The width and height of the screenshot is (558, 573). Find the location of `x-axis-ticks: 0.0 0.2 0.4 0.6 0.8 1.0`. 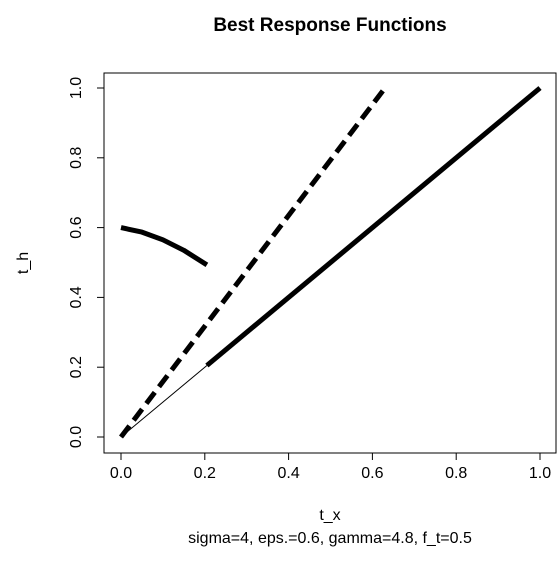

x-axis-ticks: 0.0 0.2 0.4 0.6 0.8 1.0 is located at coordinates (330, 467).